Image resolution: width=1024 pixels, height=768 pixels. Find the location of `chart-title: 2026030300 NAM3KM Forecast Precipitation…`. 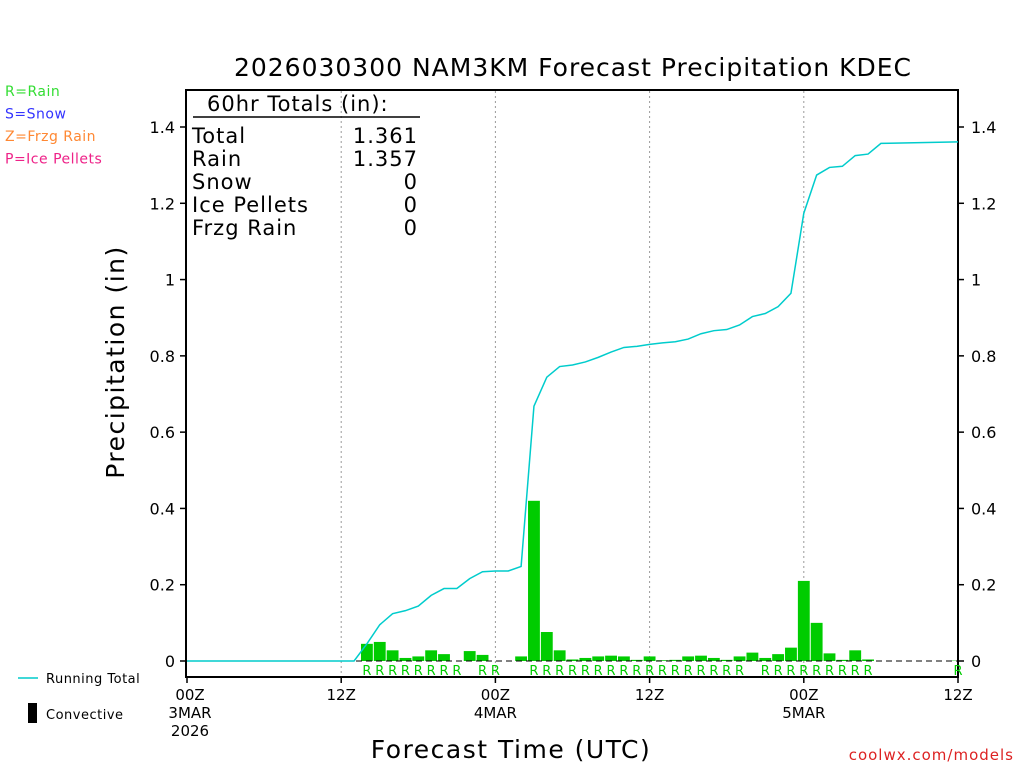

chart-title: 2026030300 NAM3KM Forecast Precipitation… is located at coordinates (573, 67).